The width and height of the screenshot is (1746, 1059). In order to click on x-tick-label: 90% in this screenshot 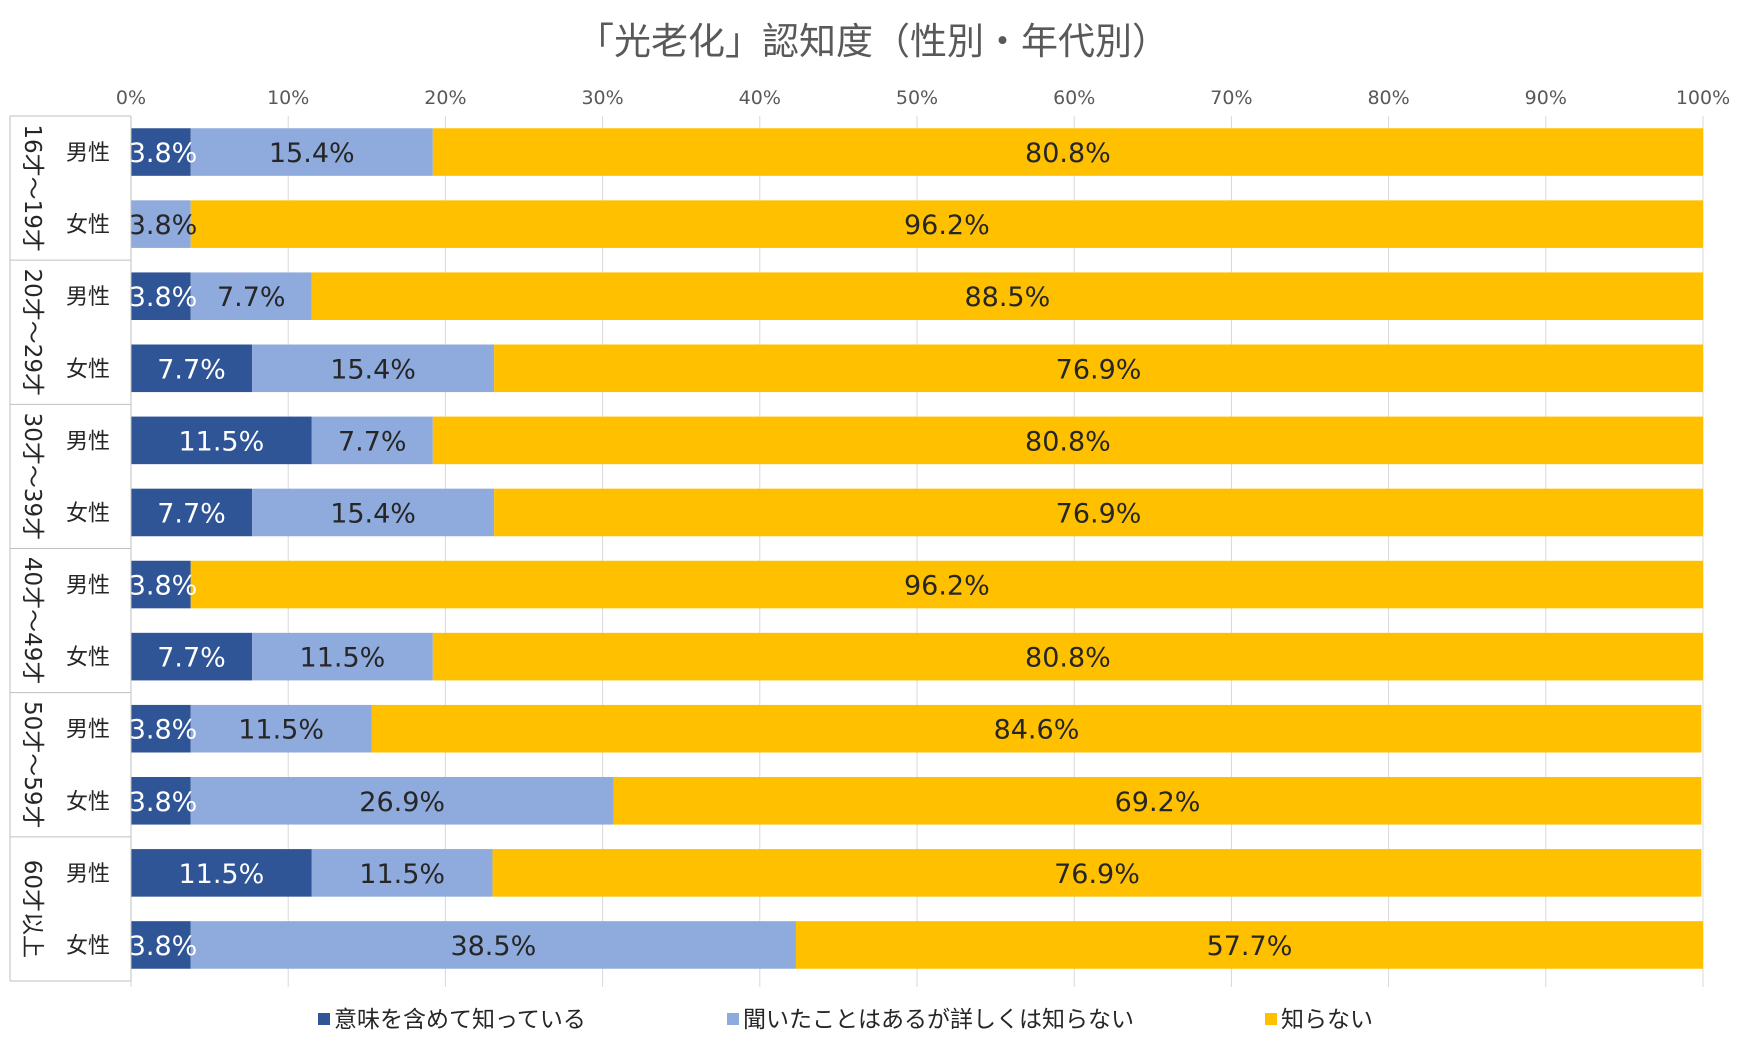, I will do `click(1546, 98)`.